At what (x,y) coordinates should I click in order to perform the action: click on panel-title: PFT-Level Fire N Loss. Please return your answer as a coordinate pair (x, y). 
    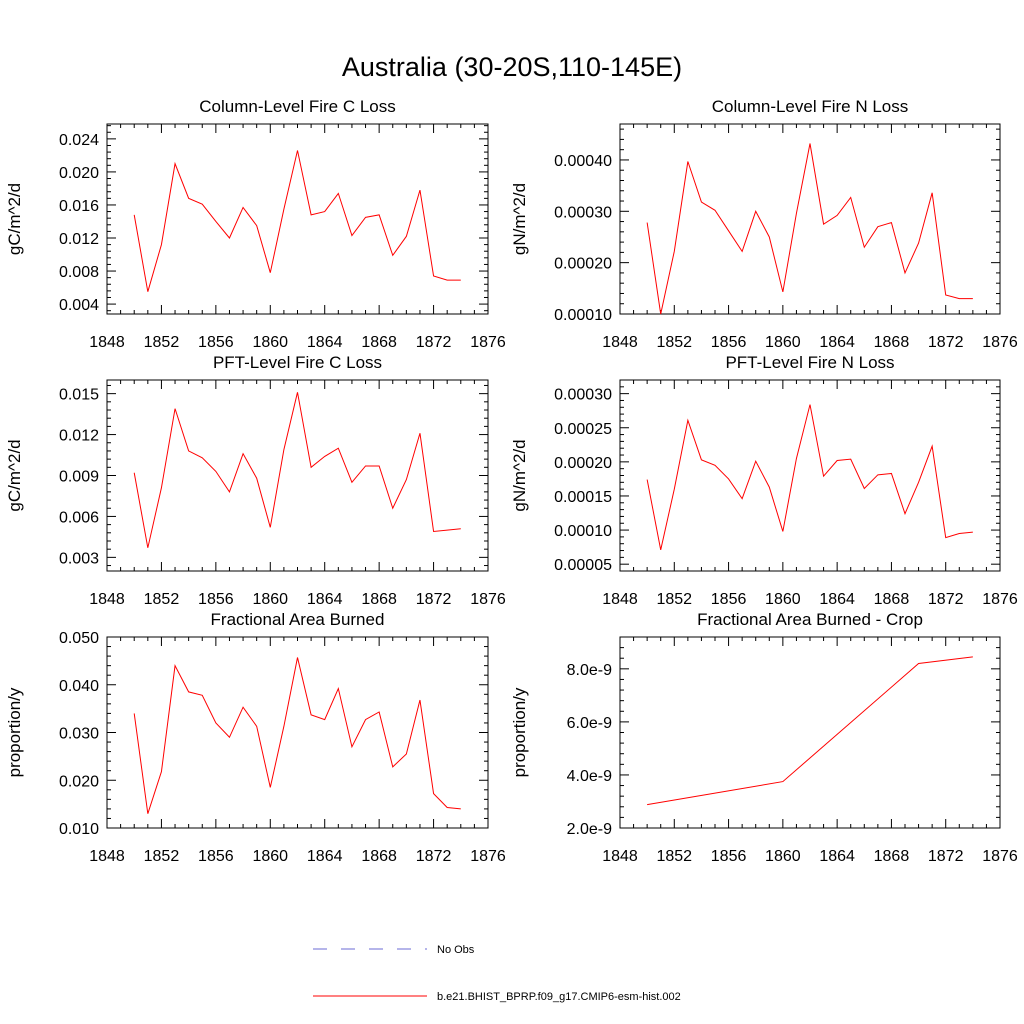
    Looking at the image, I should click on (809, 362).